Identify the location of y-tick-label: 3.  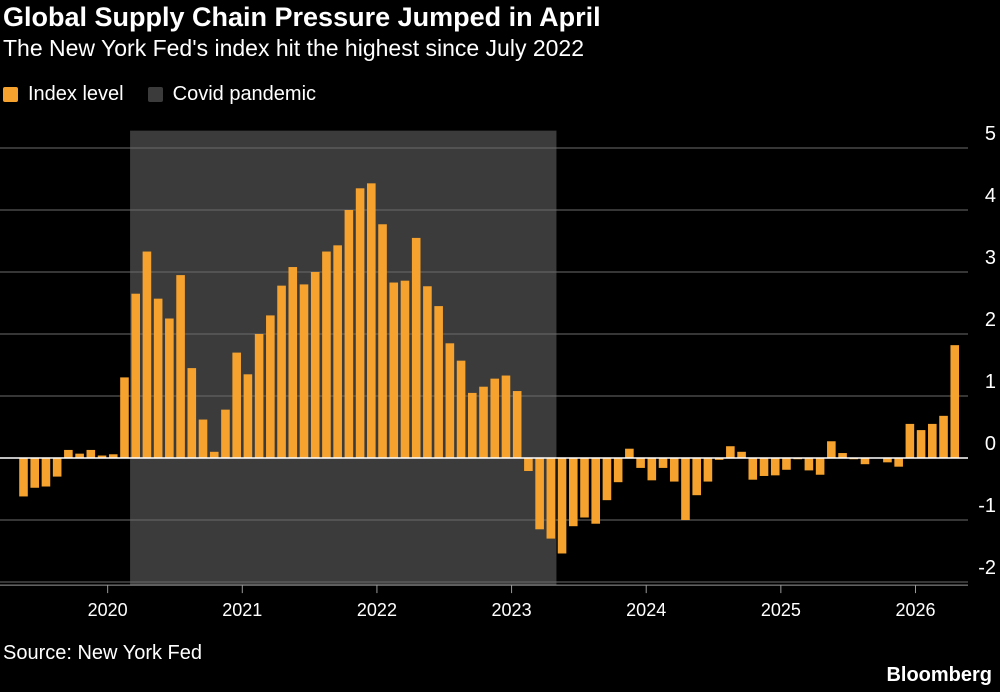
(990, 258).